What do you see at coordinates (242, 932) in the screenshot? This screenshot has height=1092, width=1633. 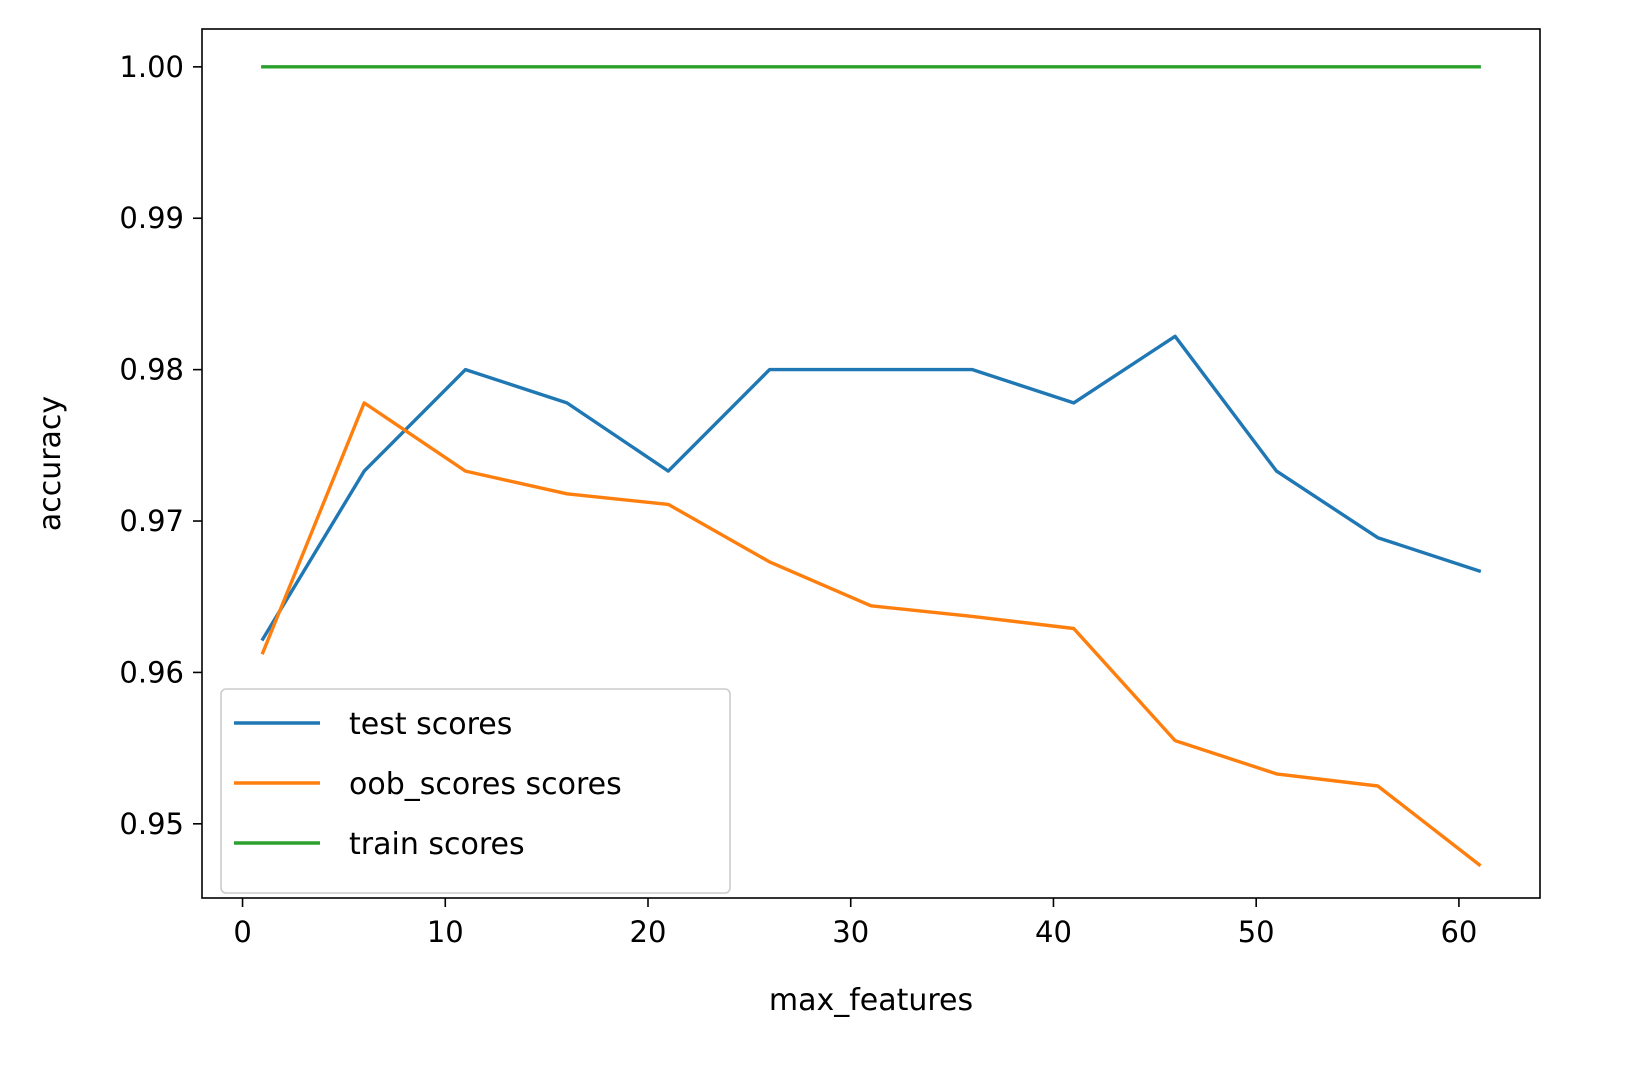 I see `x-tick-label: 0` at bounding box center [242, 932].